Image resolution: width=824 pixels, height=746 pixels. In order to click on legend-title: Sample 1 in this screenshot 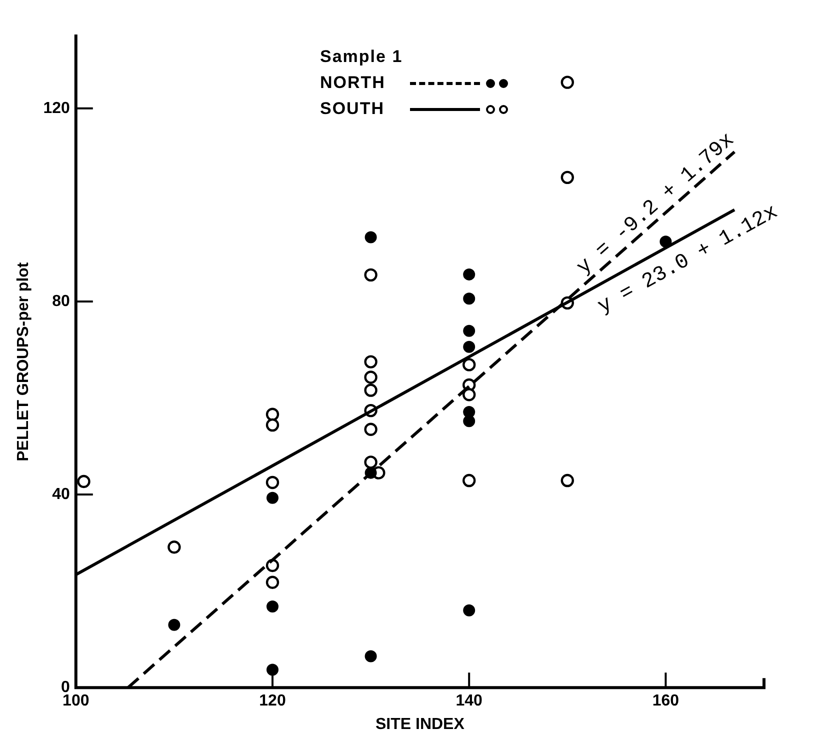, I will do `click(362, 57)`.